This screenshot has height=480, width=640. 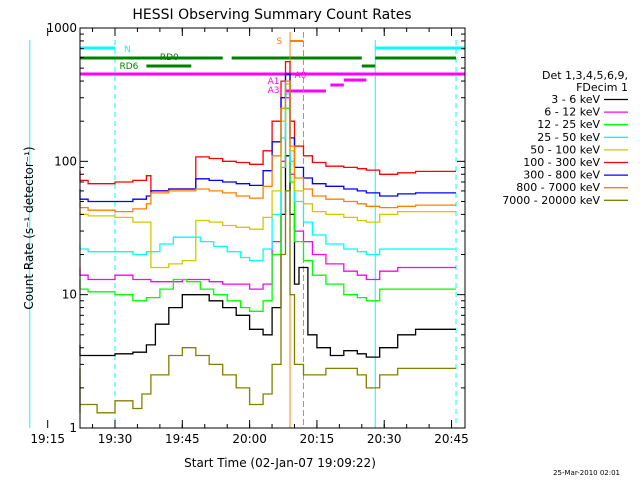 I want to click on legend-label: 50 - 100 keV, so click(x=565, y=149).